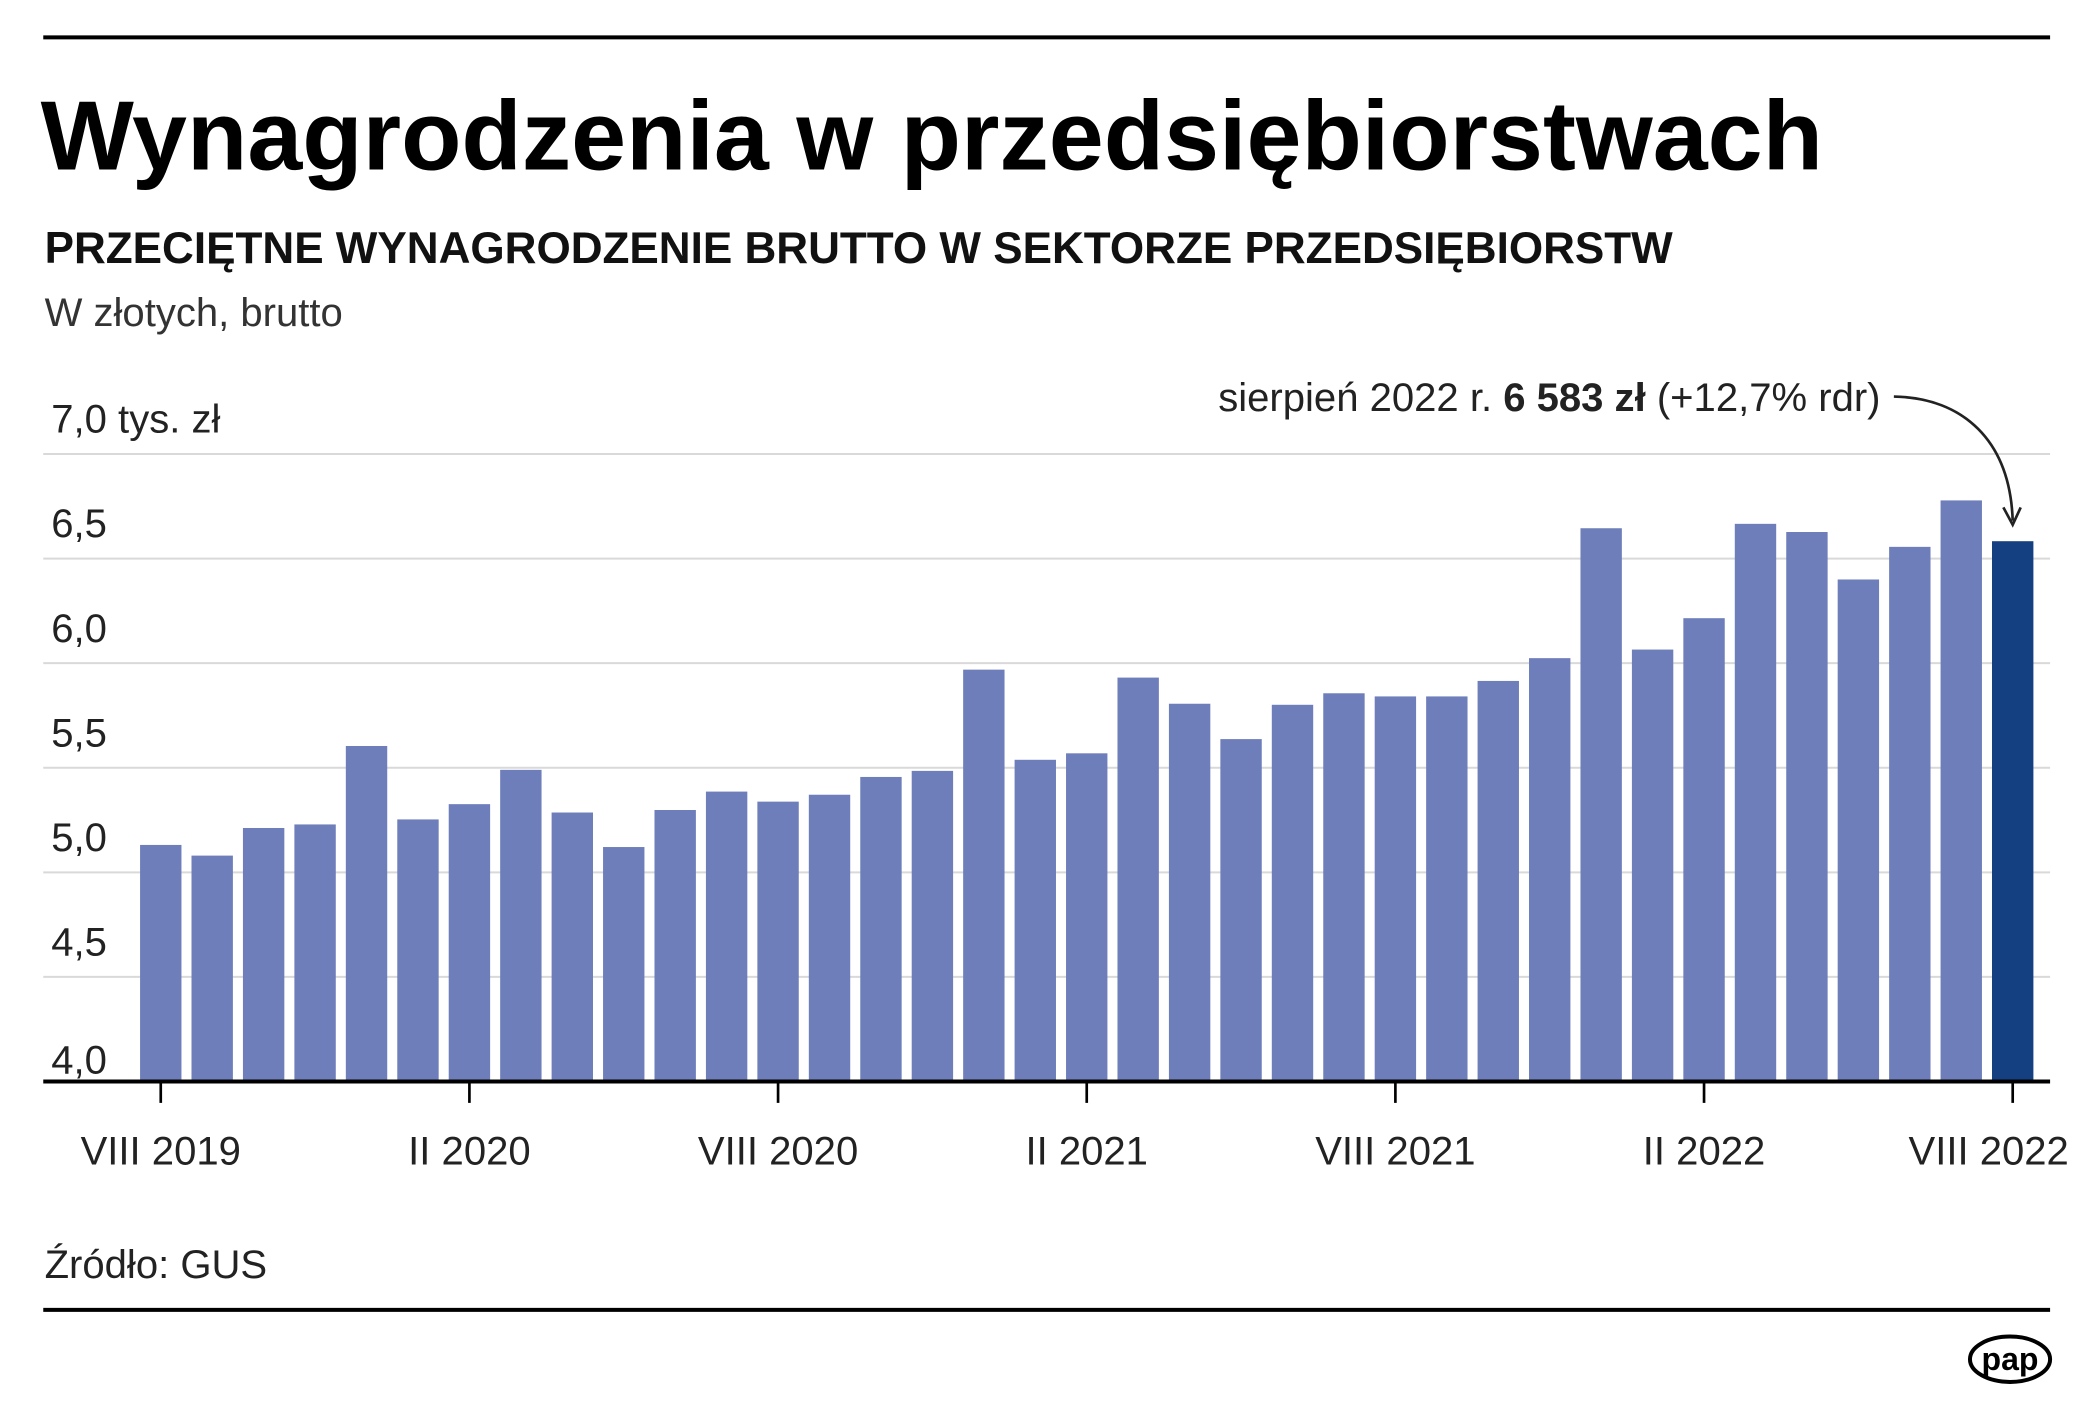 The width and height of the screenshot is (2084, 1418). What do you see at coordinates (79, 838) in the screenshot?
I see `y-tick-label: 5,0` at bounding box center [79, 838].